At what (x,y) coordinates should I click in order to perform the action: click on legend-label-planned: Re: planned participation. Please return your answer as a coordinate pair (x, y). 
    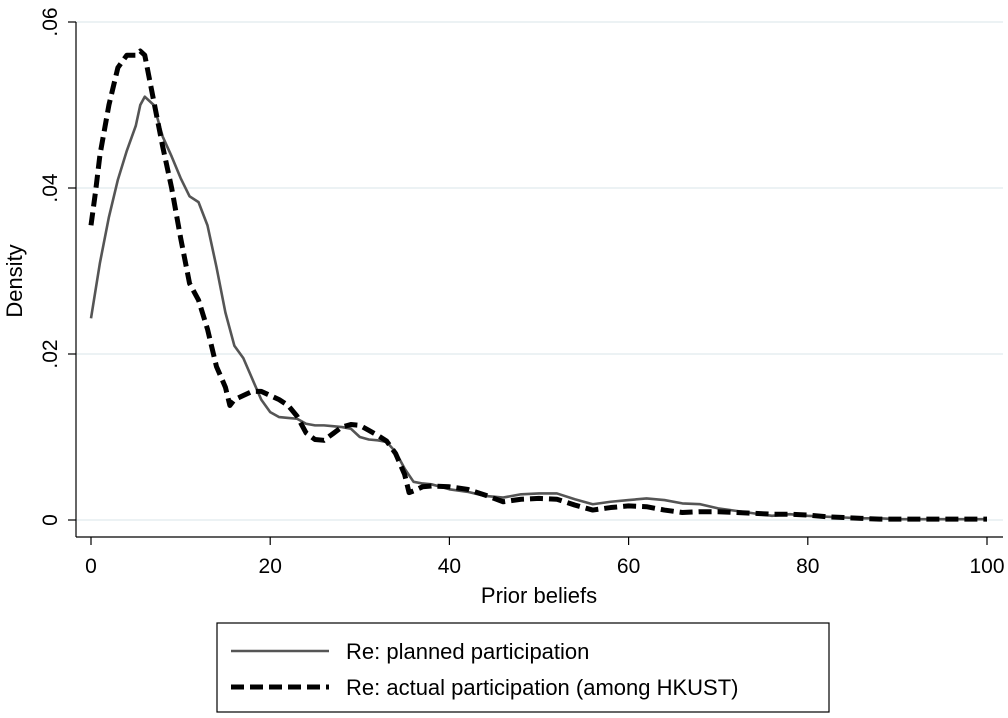
    Looking at the image, I should click on (467, 651).